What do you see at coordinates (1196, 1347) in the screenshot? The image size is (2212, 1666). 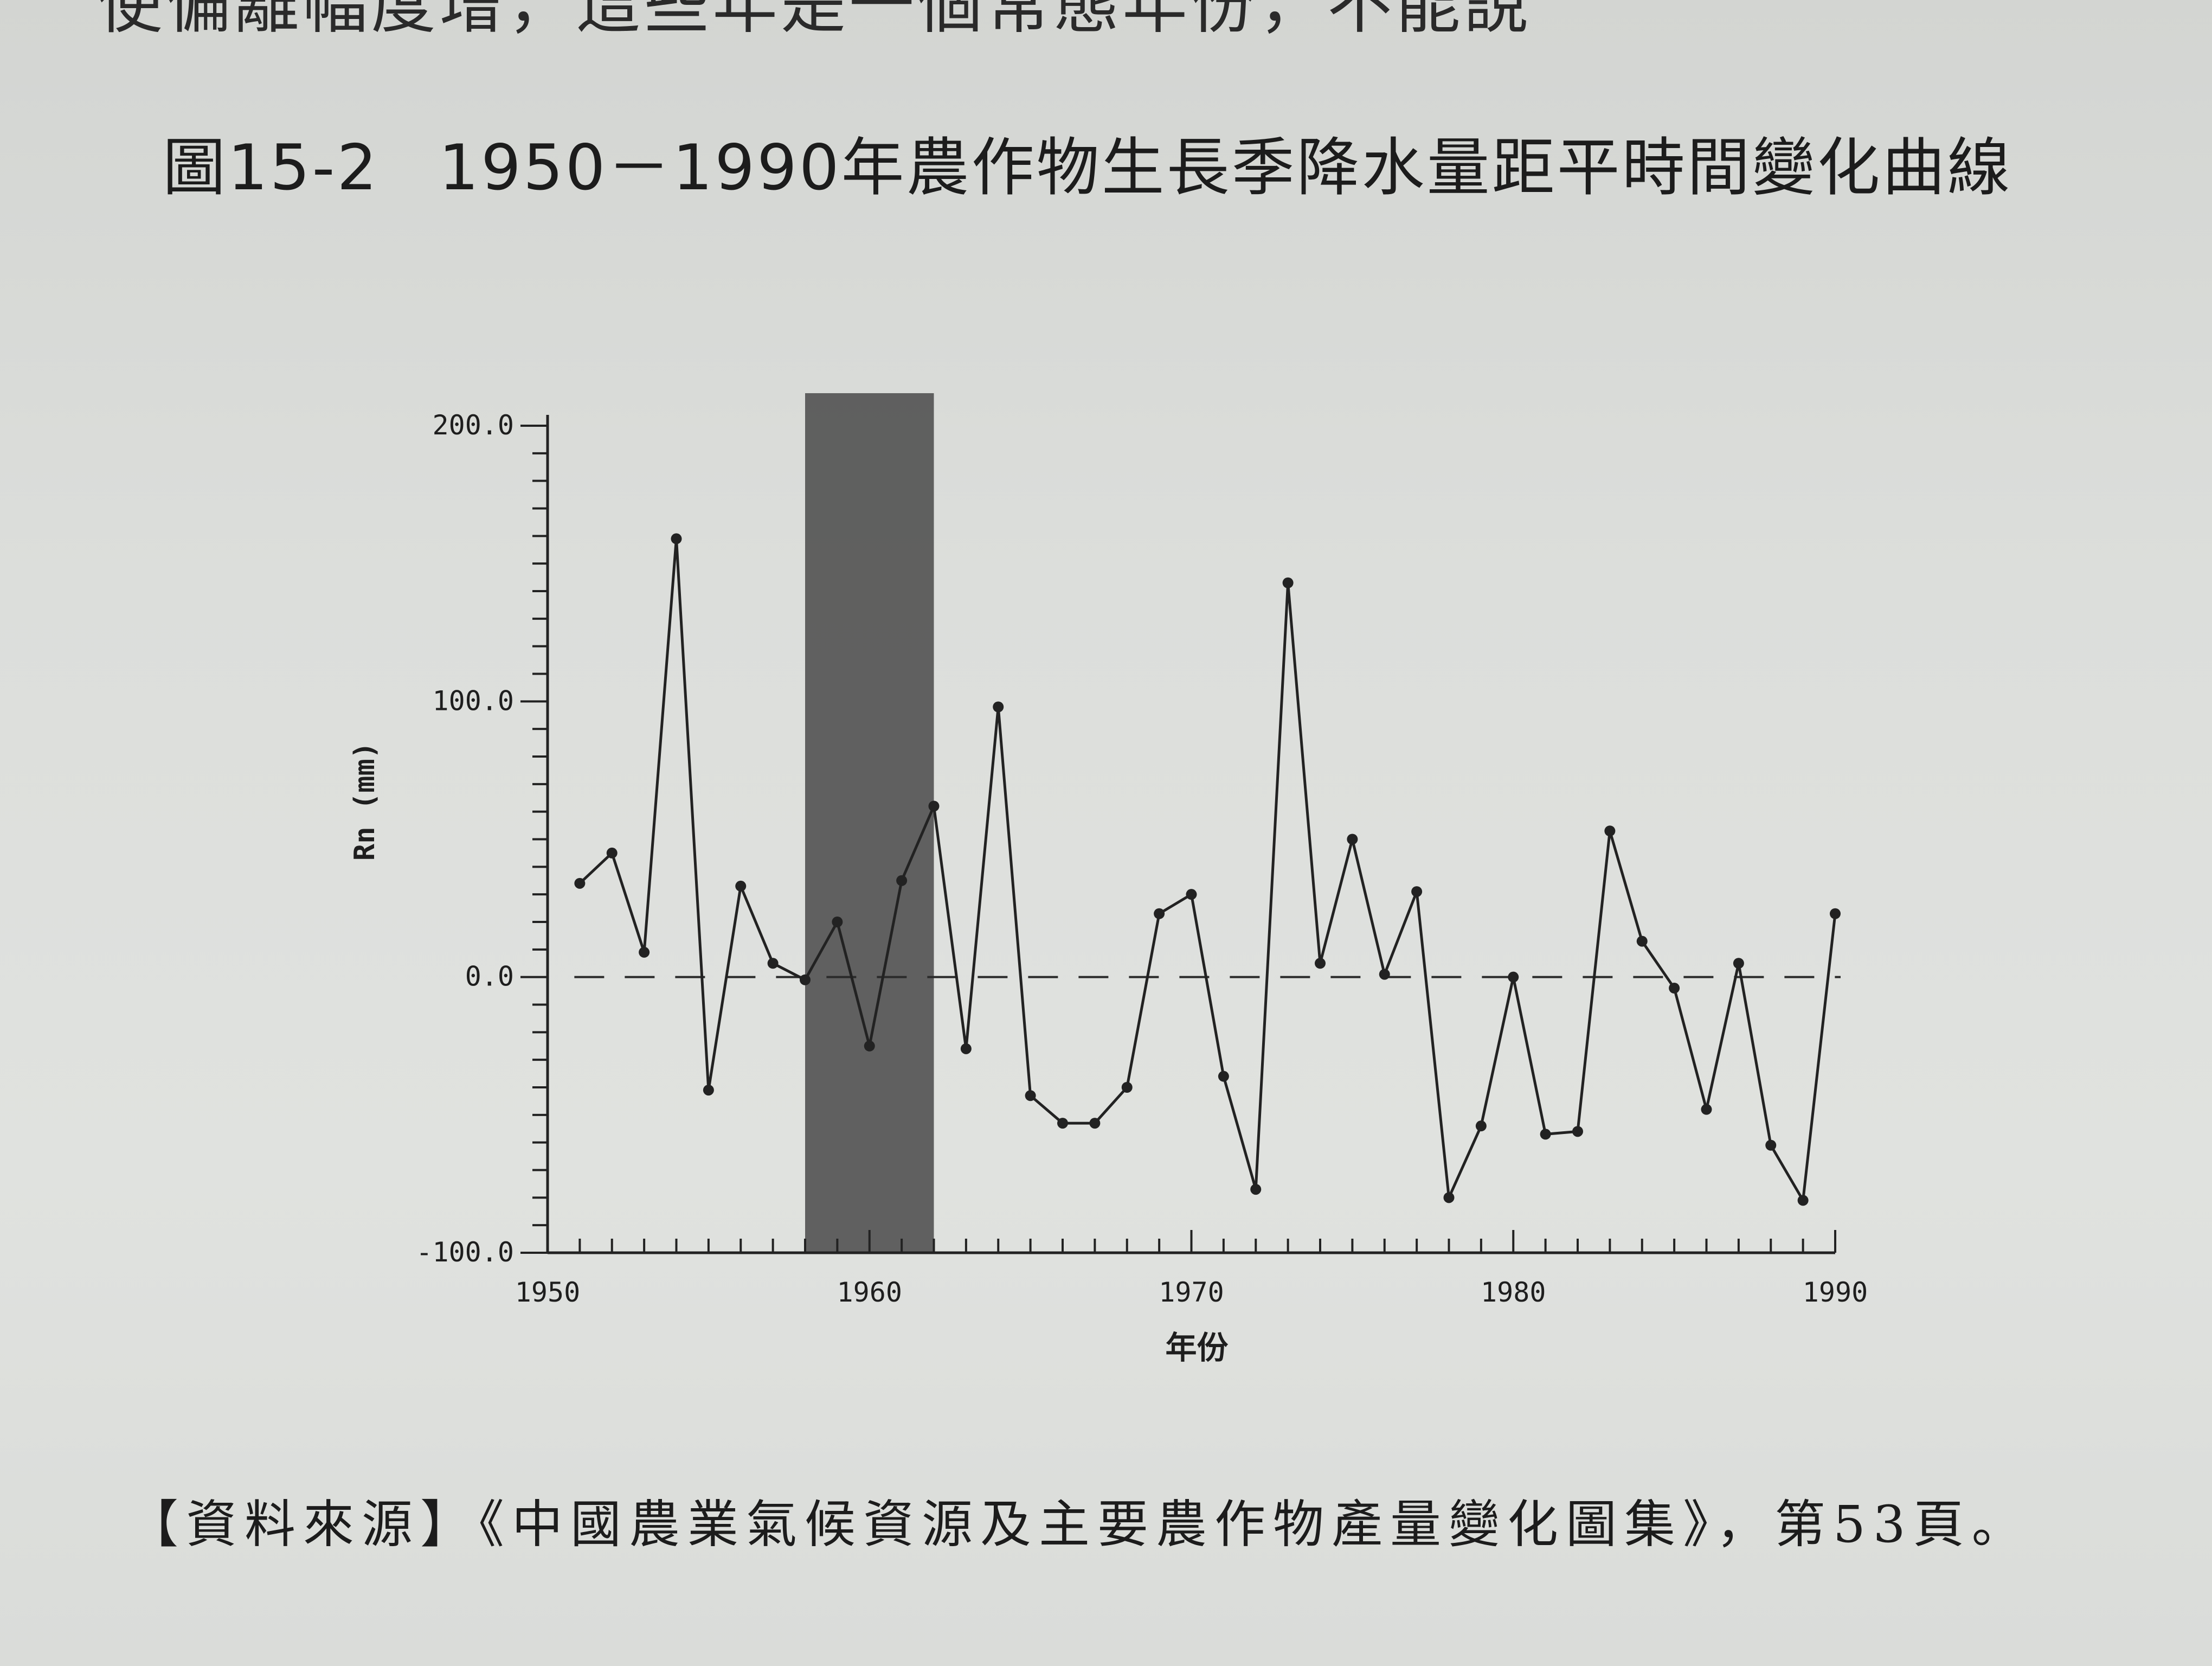 I see `x-axis-title: 年份` at bounding box center [1196, 1347].